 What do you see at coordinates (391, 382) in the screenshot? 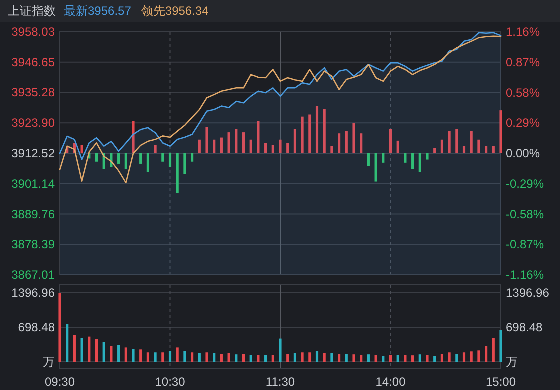
I see `x-tick-label: 14:00` at bounding box center [391, 382].